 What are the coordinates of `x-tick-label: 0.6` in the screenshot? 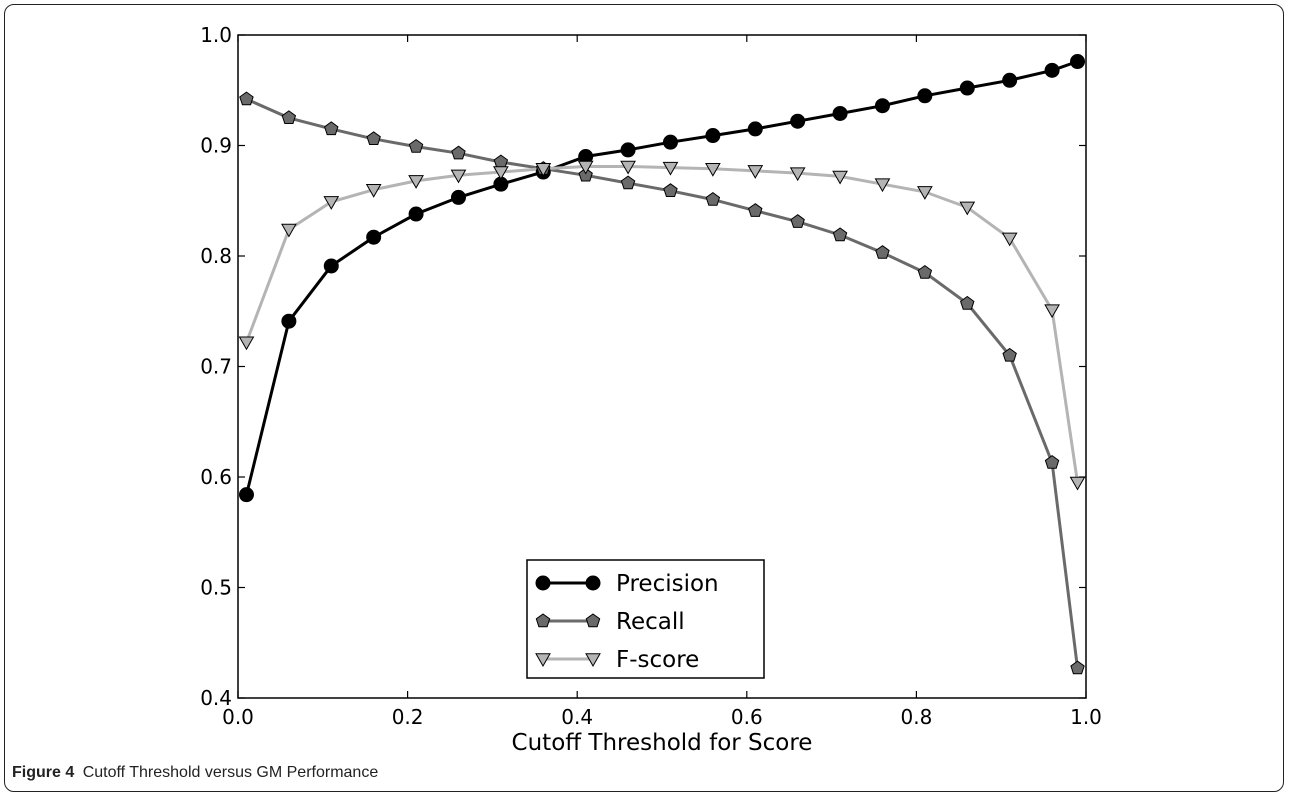 It's located at (747, 717).